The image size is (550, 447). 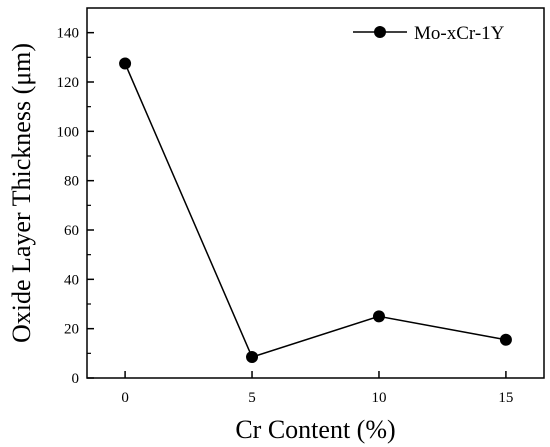 I want to click on y-tick-label: 40, so click(x=71, y=280).